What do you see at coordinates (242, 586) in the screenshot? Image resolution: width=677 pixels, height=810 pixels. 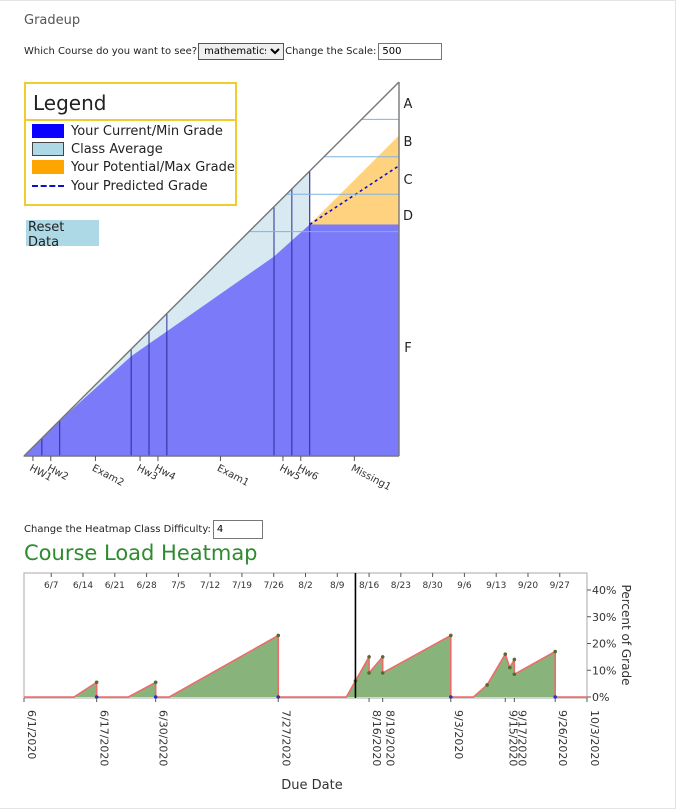 I see `week-label: 7/19` at bounding box center [242, 586].